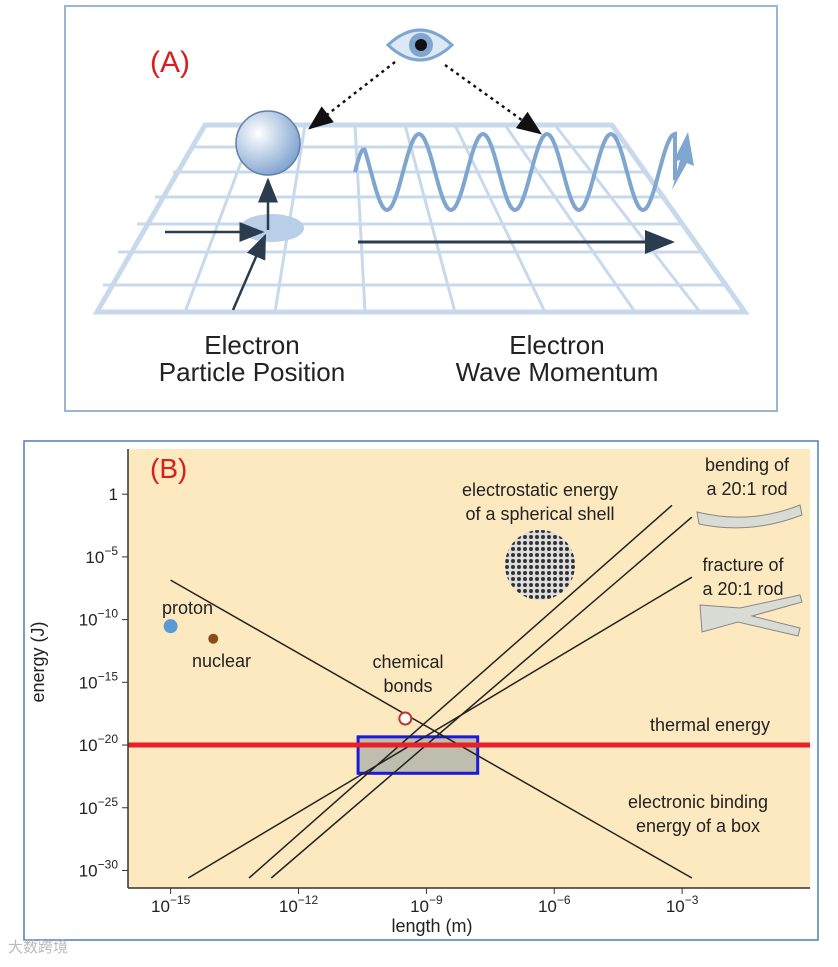 The width and height of the screenshot is (838, 967). Describe the element at coordinates (557, 372) in the screenshot. I see `caption: Wave Momentum` at that location.